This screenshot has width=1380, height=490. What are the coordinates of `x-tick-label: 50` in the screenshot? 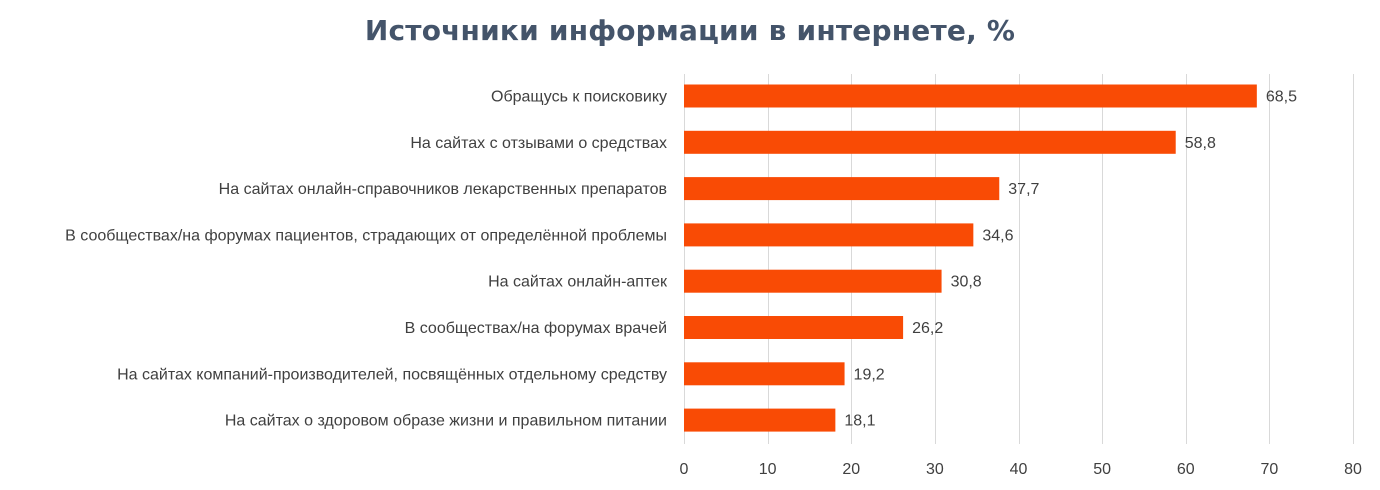 It's located at (1102, 469).